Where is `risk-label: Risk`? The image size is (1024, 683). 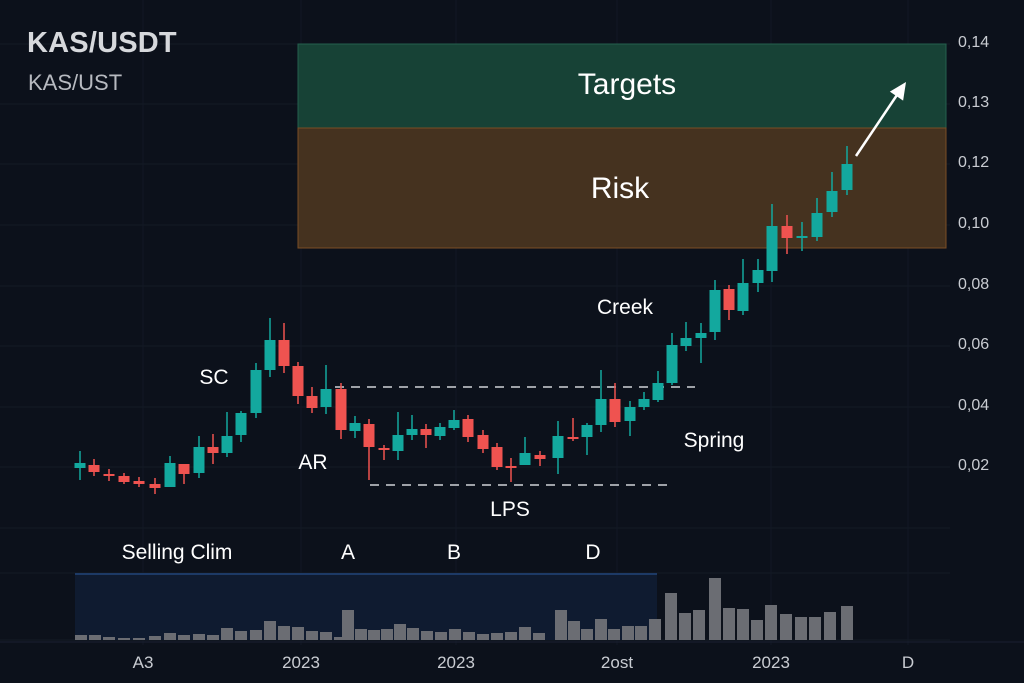 risk-label: Risk is located at coordinates (620, 188).